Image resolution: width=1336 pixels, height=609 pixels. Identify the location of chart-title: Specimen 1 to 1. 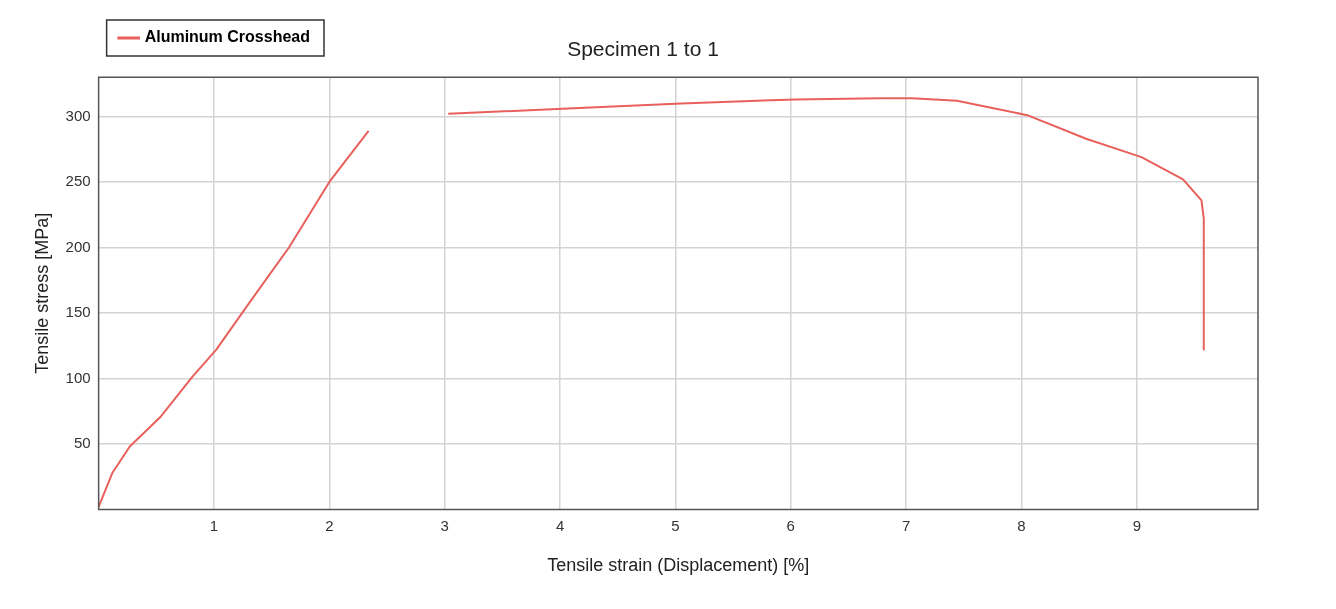
(643, 49).